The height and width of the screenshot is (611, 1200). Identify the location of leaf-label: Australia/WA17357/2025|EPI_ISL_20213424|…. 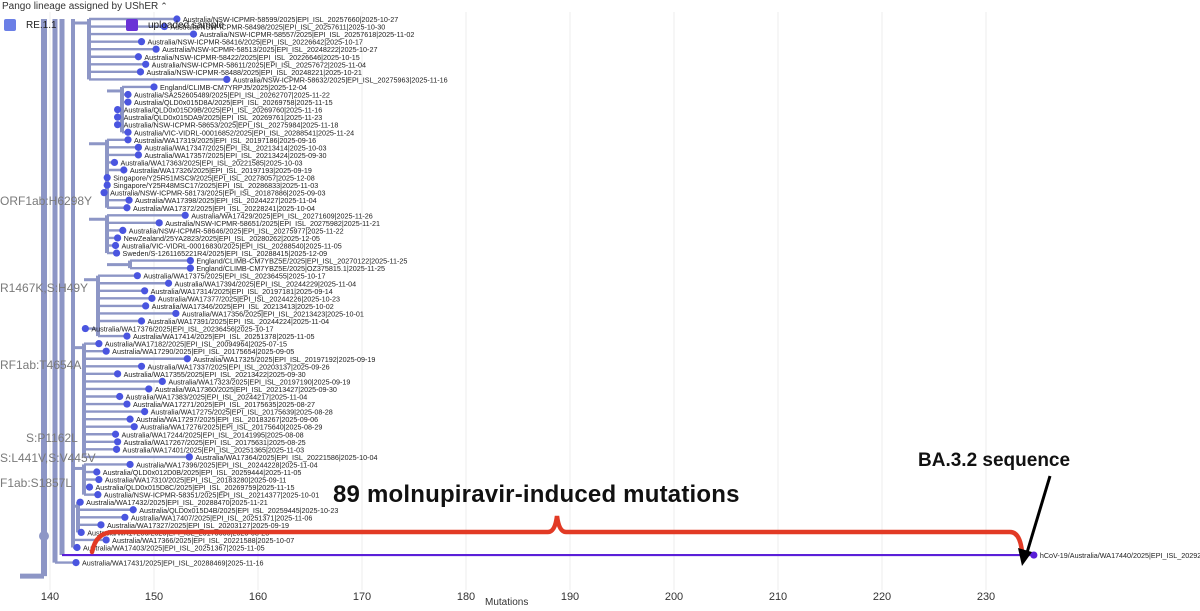
(235, 155).